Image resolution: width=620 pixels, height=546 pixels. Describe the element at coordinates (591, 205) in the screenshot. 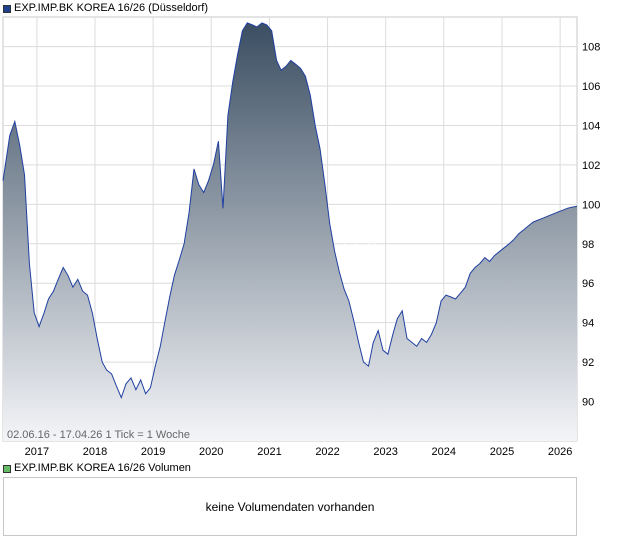

I see `y-tick-label: 100` at that location.